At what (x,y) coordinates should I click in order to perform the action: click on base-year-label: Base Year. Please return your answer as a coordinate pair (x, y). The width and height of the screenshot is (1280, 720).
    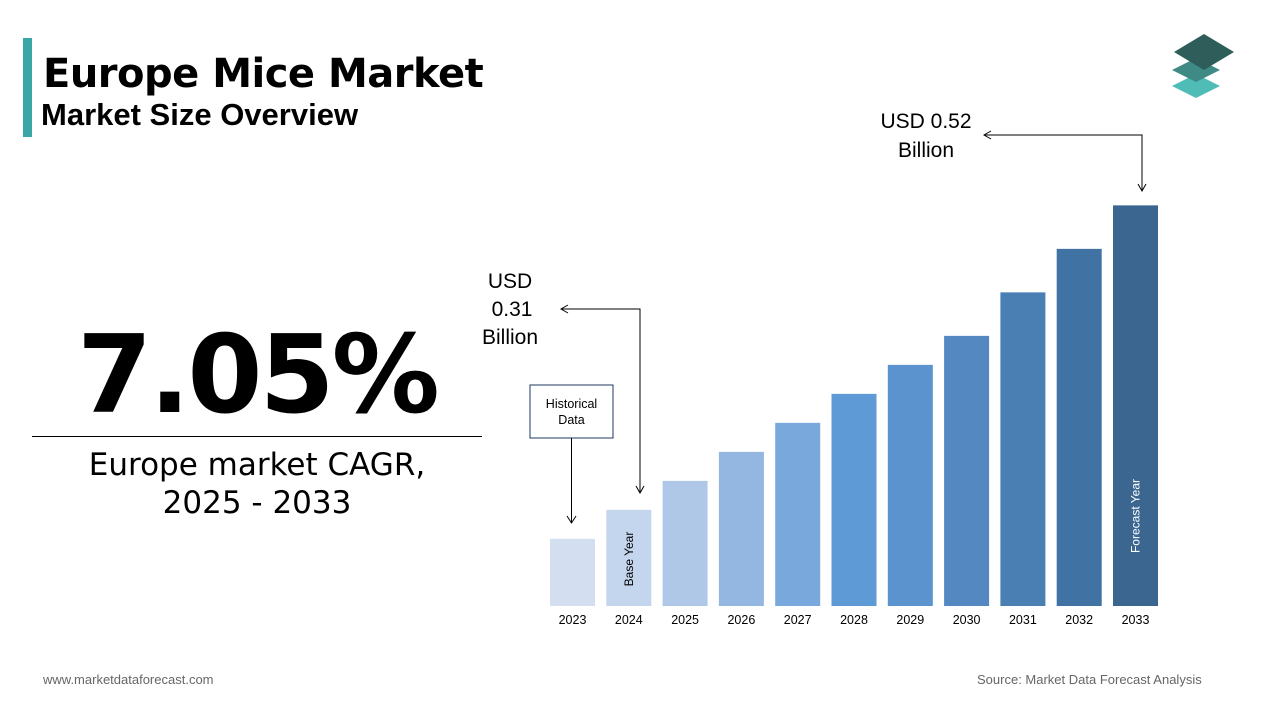
    Looking at the image, I should click on (629, 559).